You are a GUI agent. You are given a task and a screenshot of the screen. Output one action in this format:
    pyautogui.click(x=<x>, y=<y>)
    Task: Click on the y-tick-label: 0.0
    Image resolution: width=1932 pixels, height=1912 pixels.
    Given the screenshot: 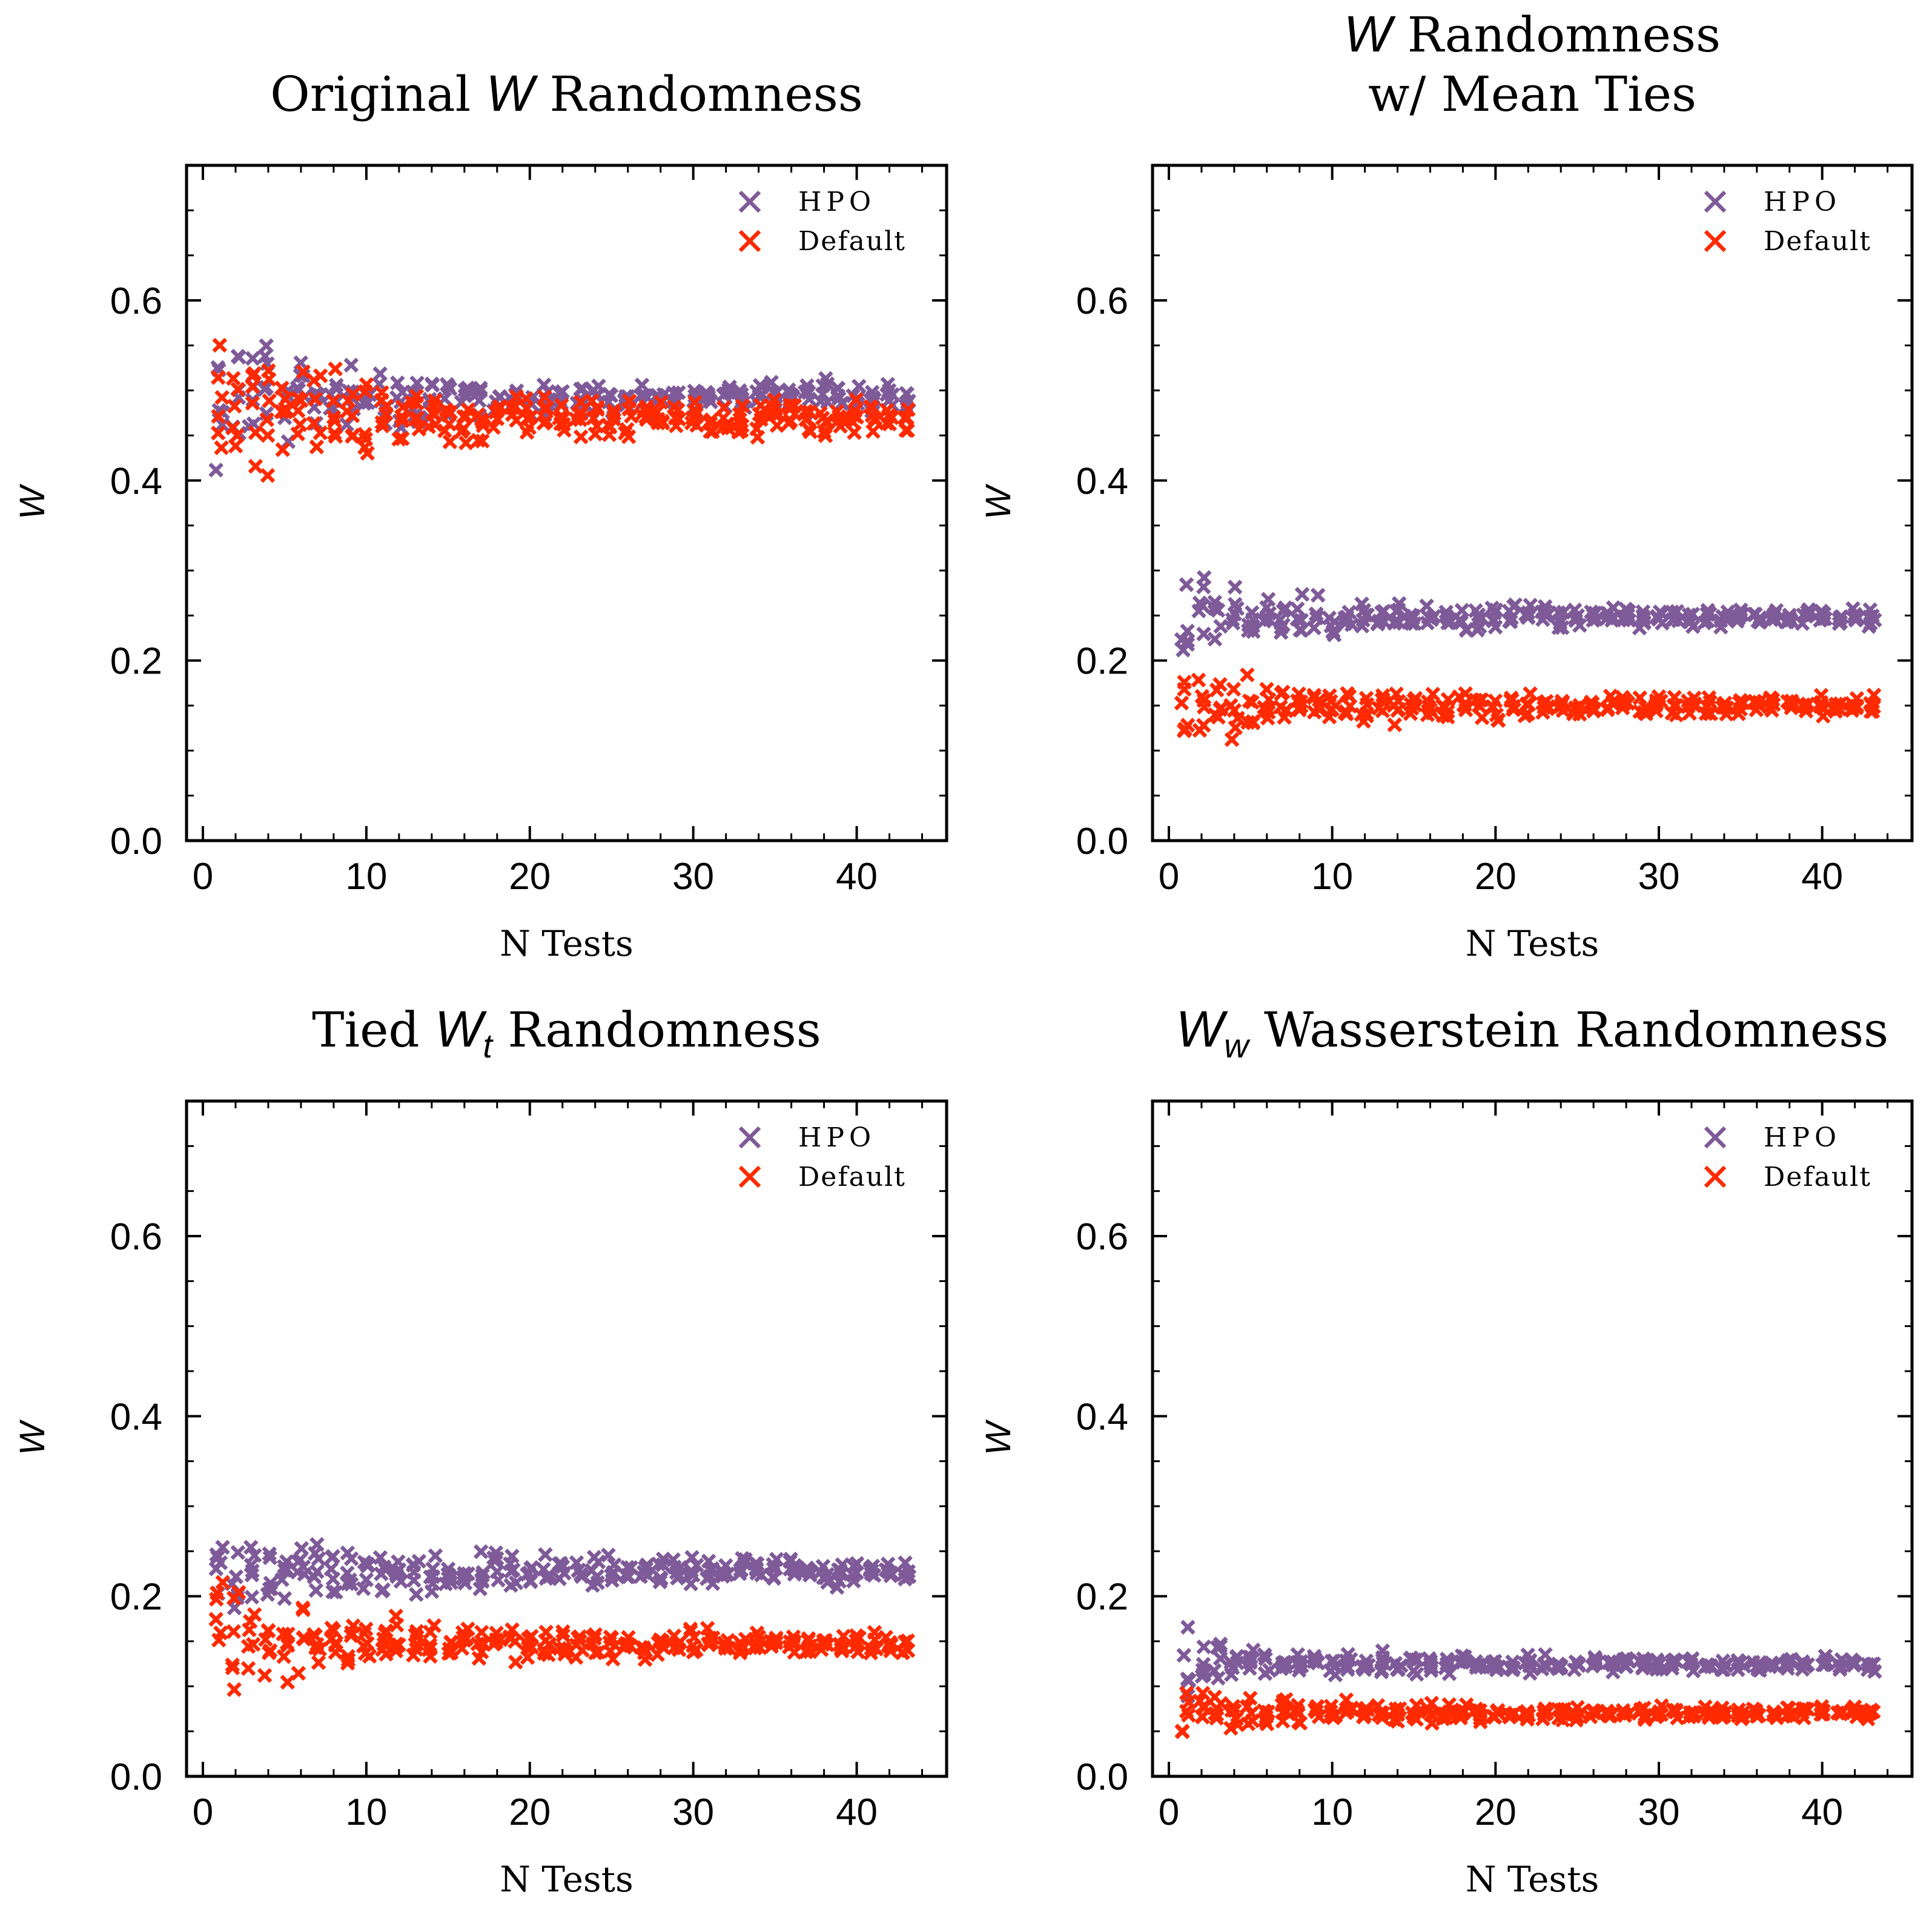 What is the action you would take?
    pyautogui.click(x=136, y=1777)
    